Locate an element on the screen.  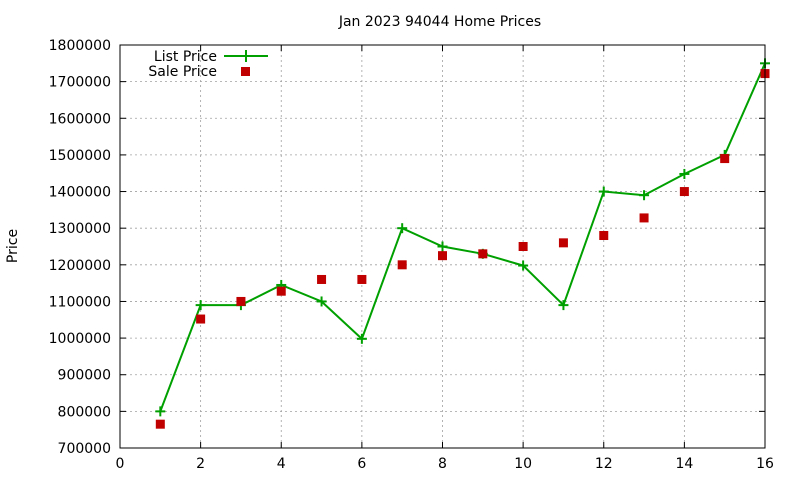
legend: List Price Sale Price is located at coordinates (208, 64).